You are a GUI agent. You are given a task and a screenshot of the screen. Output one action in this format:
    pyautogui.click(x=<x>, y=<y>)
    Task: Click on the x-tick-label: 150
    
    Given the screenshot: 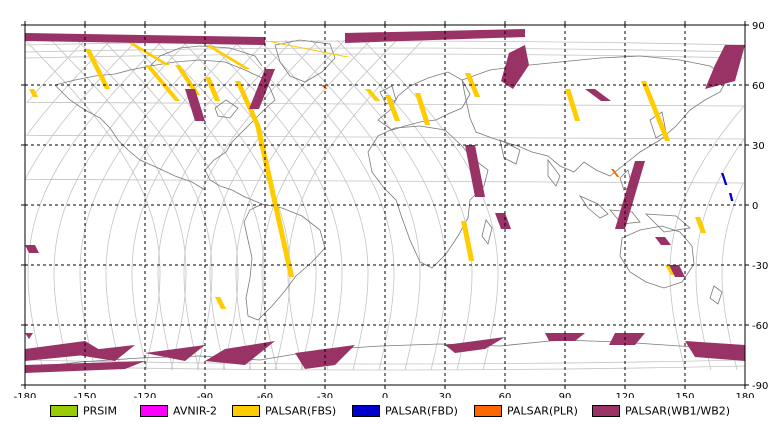 What is the action you would take?
    pyautogui.click(x=684, y=395)
    